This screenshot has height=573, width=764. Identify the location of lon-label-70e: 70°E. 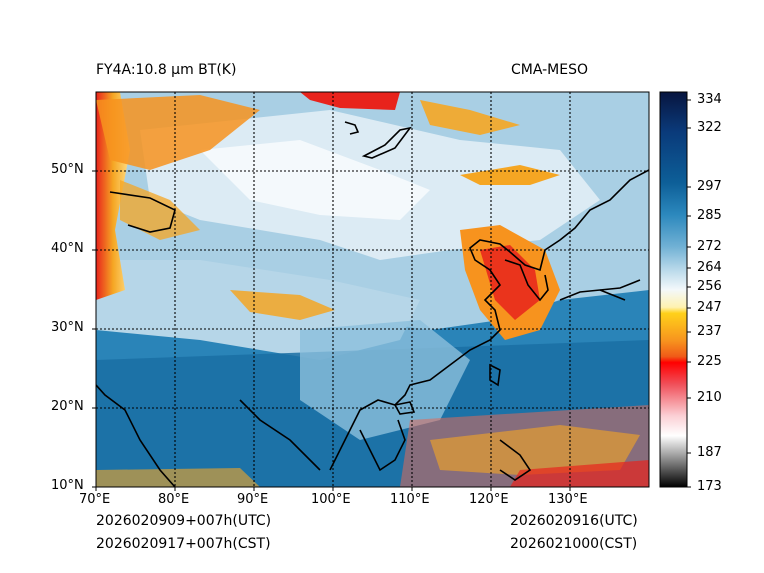
(95, 499).